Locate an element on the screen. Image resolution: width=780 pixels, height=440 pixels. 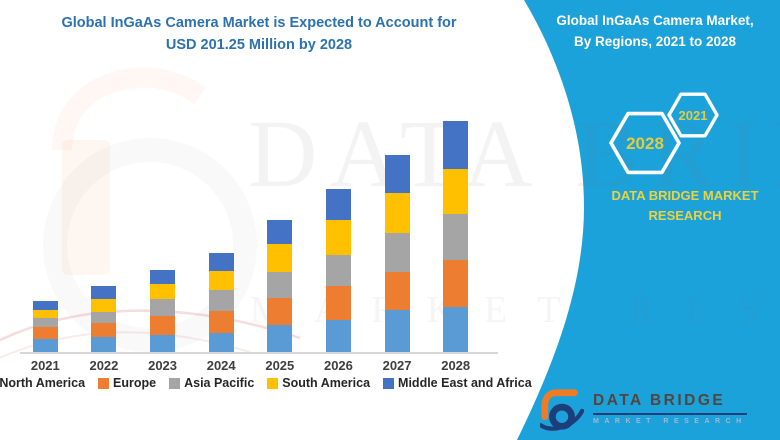
year-hexagon-badges: 2028 2021 is located at coordinates (664, 133).